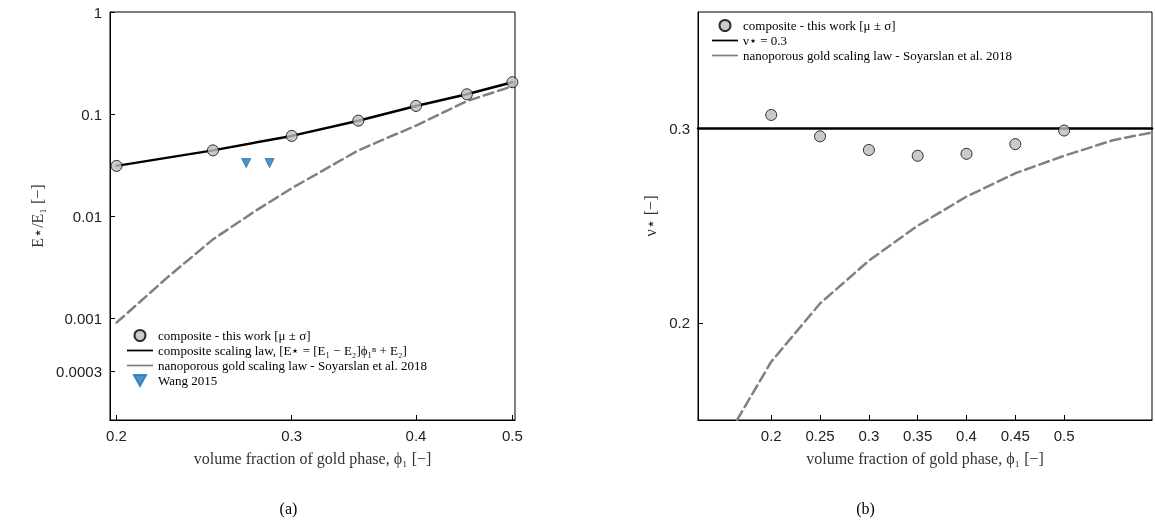 This screenshot has height=520, width=1155. I want to click on legend-label: ν⋆ = 0.3, so click(765, 40).